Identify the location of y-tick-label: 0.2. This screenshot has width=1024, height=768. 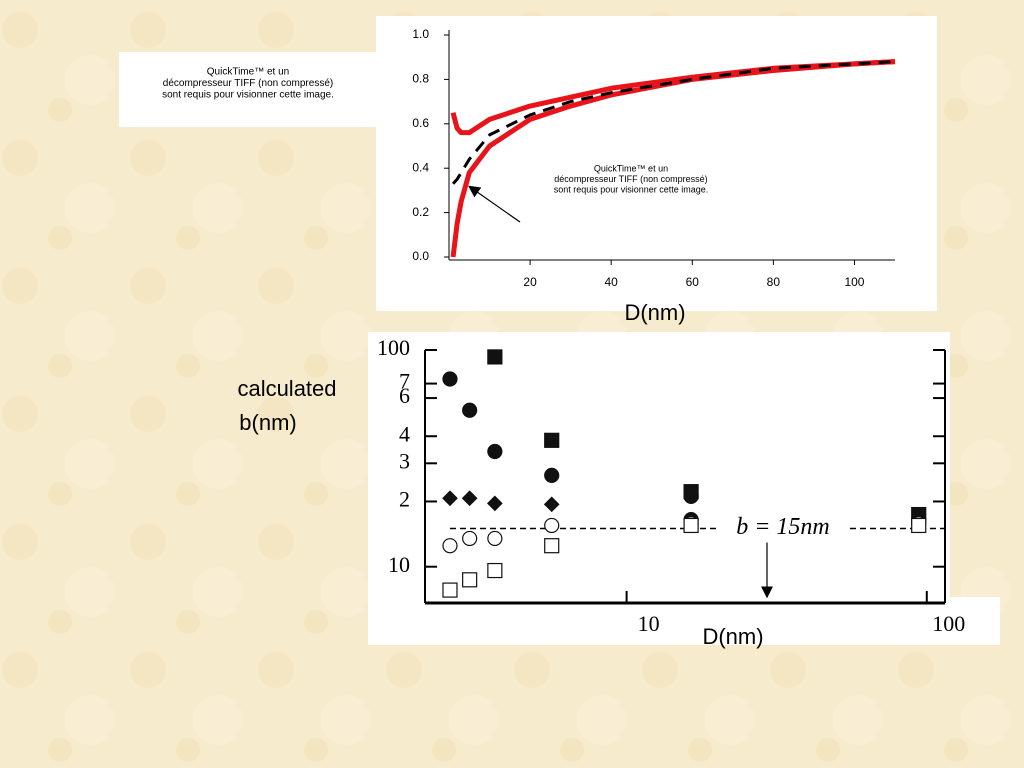
(420, 212).